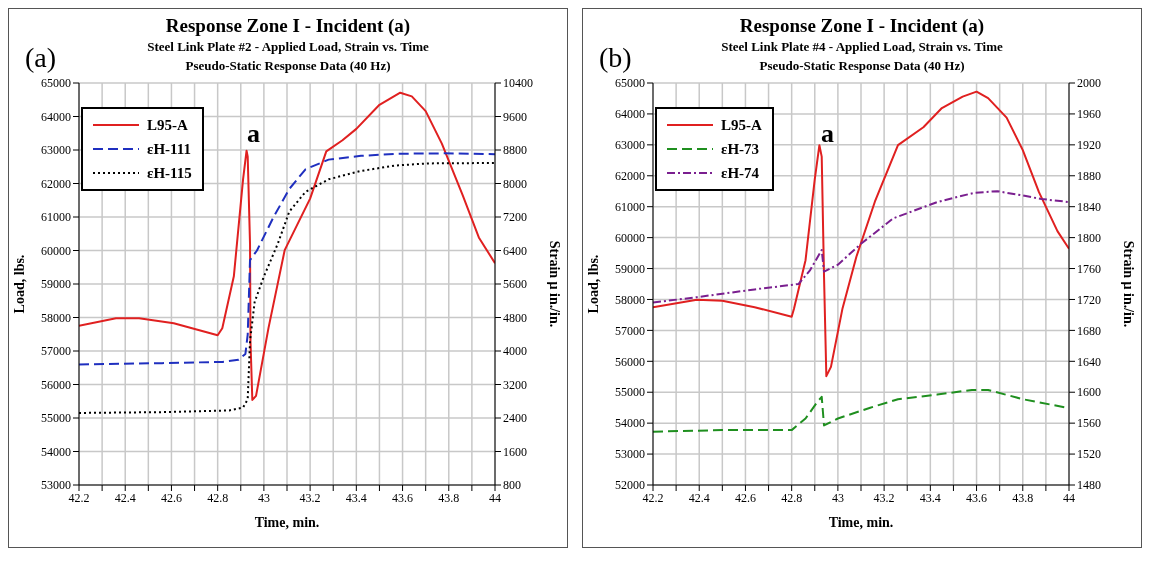 This screenshot has height=562, width=1149. I want to click on y2-tick-label: 3200, so click(515, 384).